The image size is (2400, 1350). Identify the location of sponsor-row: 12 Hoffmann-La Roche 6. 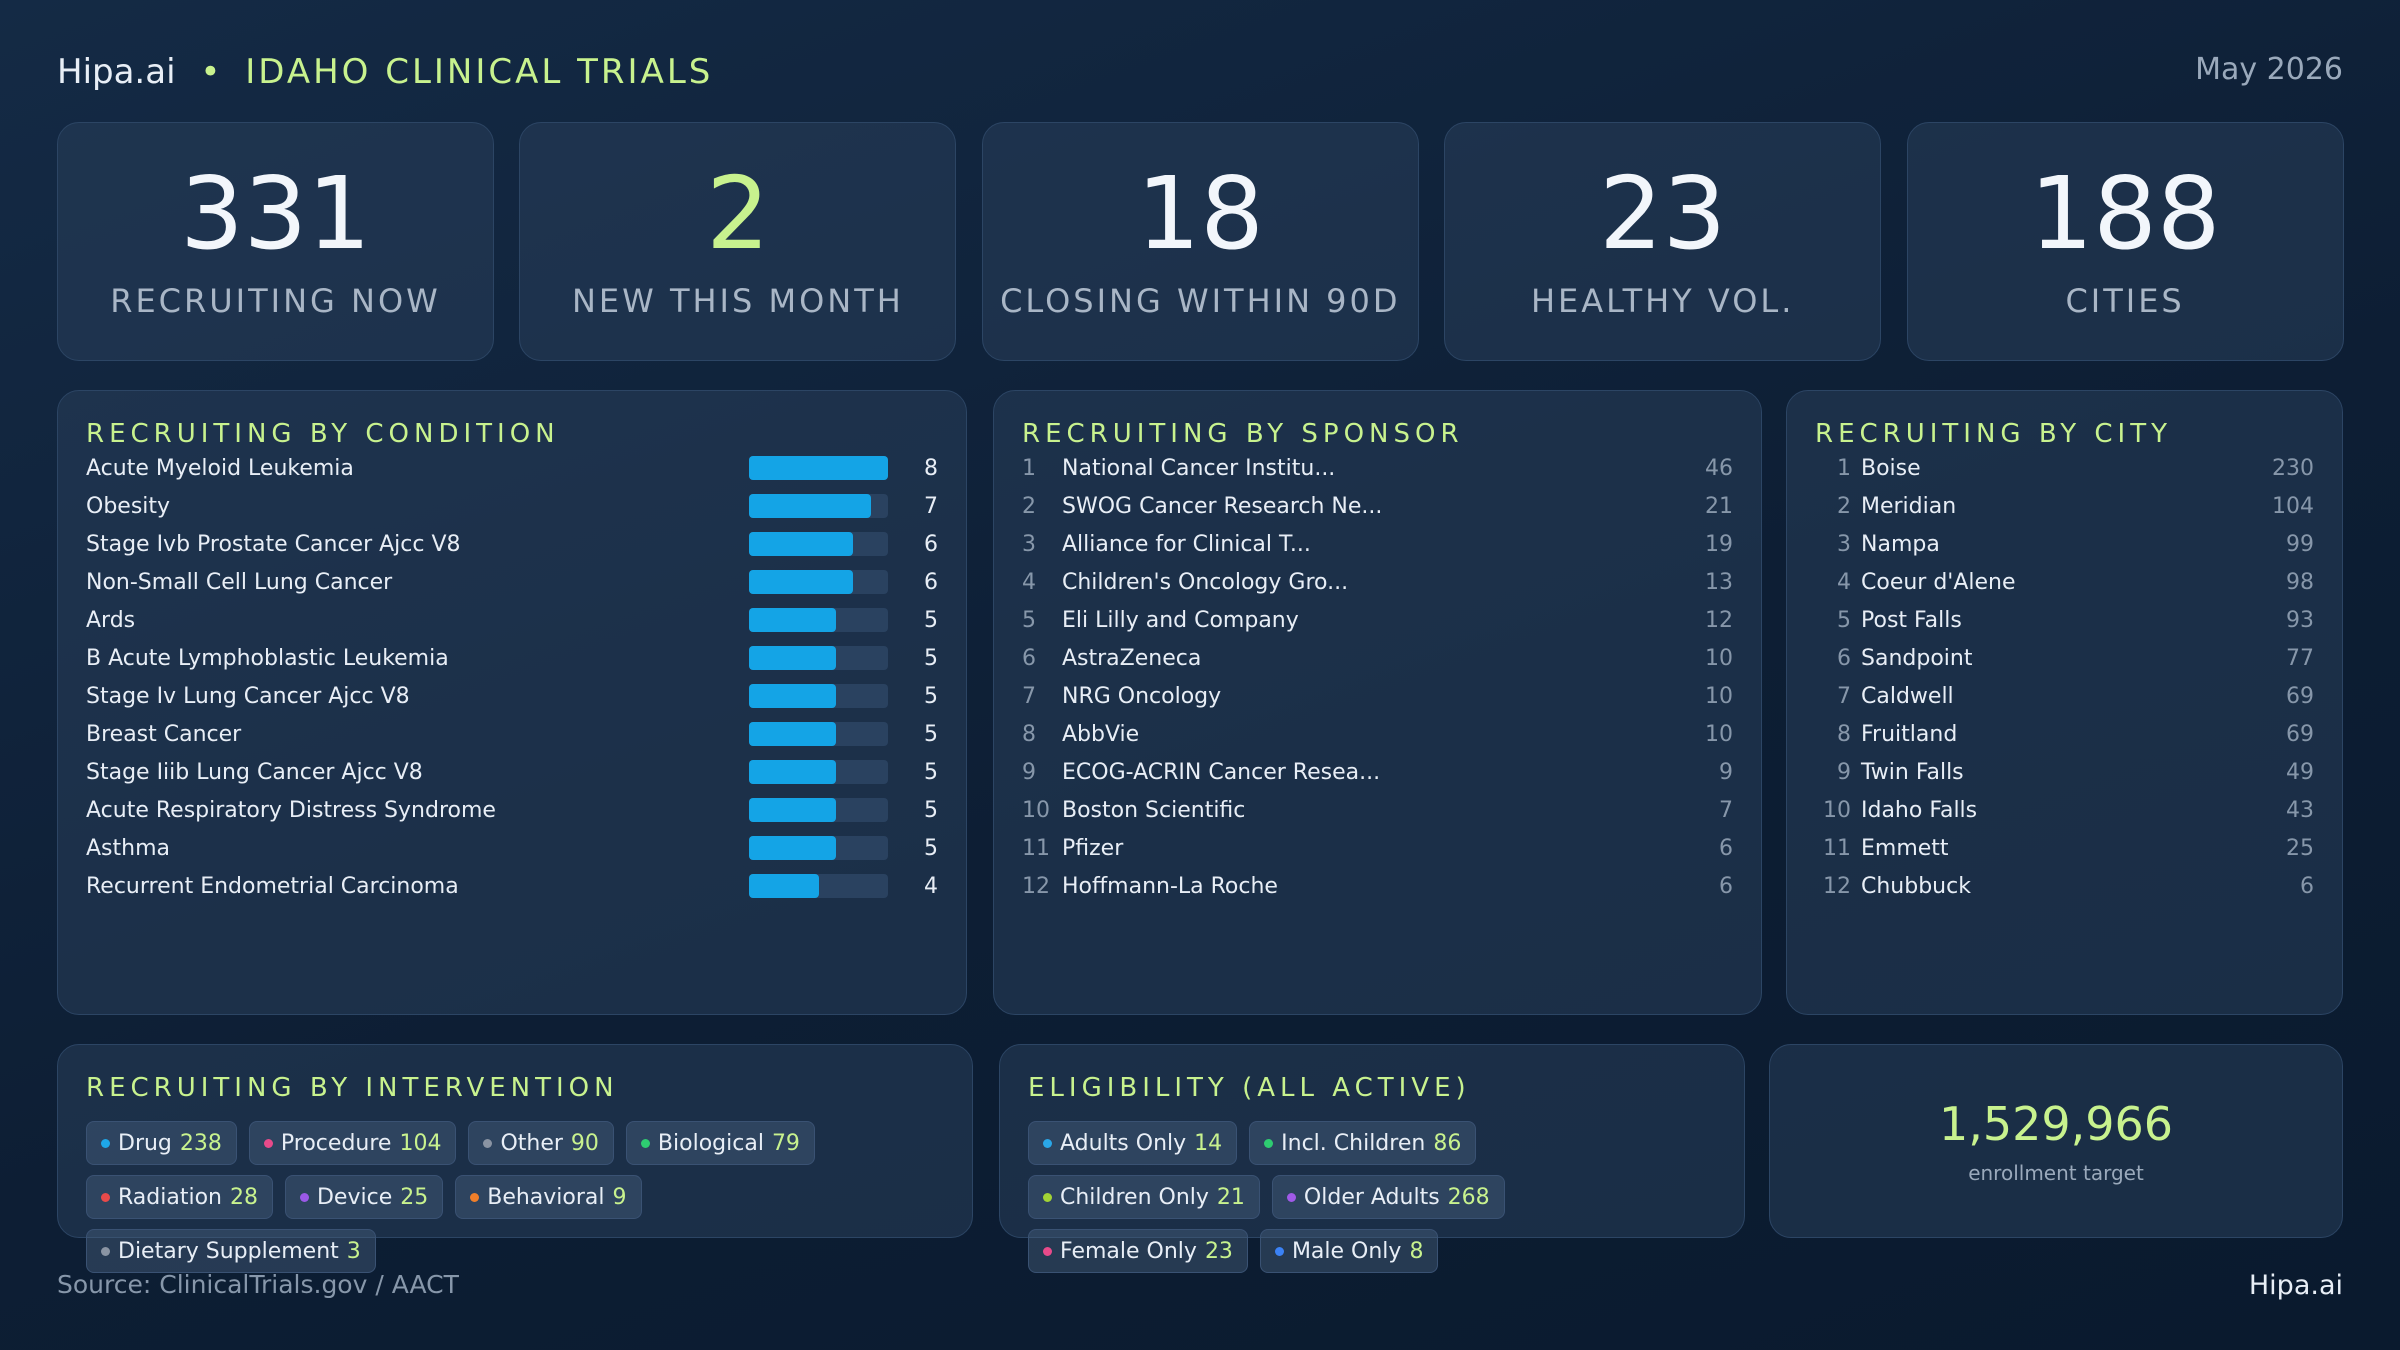
(1377, 886).